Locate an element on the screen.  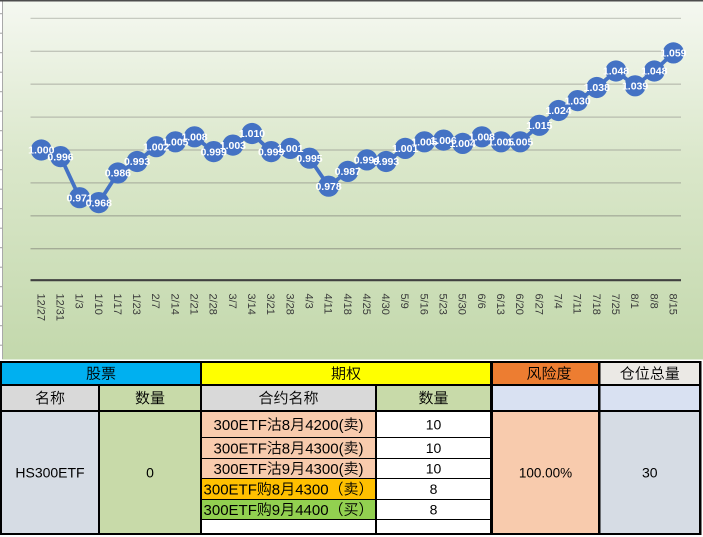
svg-text: 30 is located at coordinates (650, 473).